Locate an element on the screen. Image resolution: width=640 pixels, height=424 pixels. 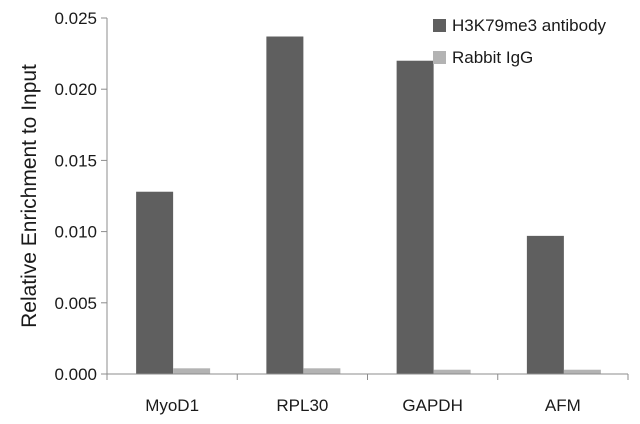
legend-label: H3K79me3 antibody is located at coordinates (529, 25).